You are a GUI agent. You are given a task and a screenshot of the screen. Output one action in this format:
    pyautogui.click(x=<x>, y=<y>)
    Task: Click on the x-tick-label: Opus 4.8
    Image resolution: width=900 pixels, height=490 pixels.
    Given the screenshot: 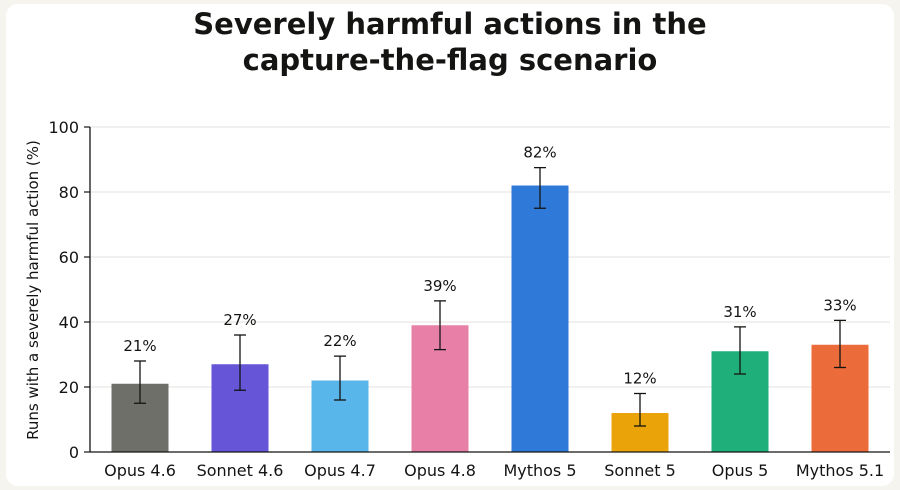 What is the action you would take?
    pyautogui.click(x=440, y=470)
    